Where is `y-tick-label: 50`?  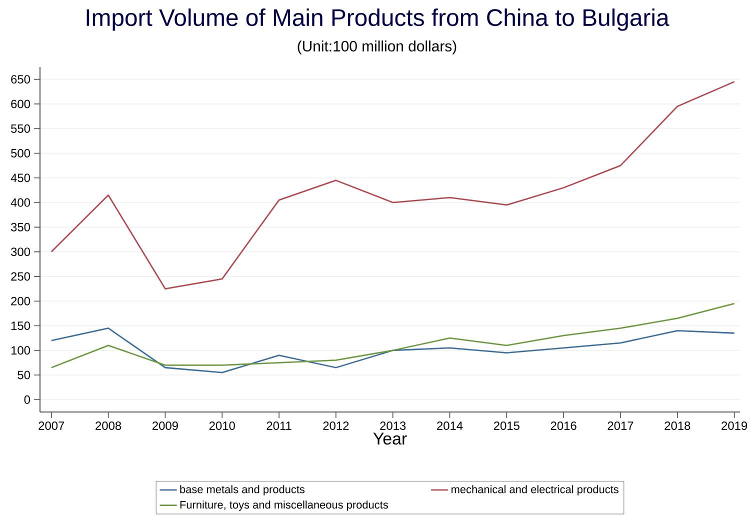 y-tick-label: 50 is located at coordinates (24, 375).